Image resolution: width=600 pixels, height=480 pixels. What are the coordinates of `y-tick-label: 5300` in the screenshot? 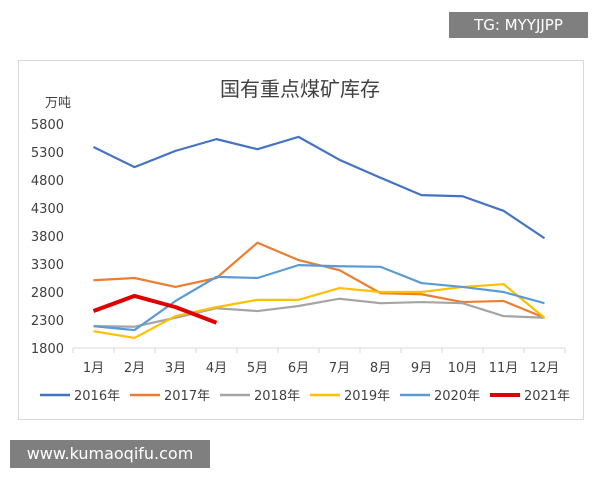 It's located at (47, 153).